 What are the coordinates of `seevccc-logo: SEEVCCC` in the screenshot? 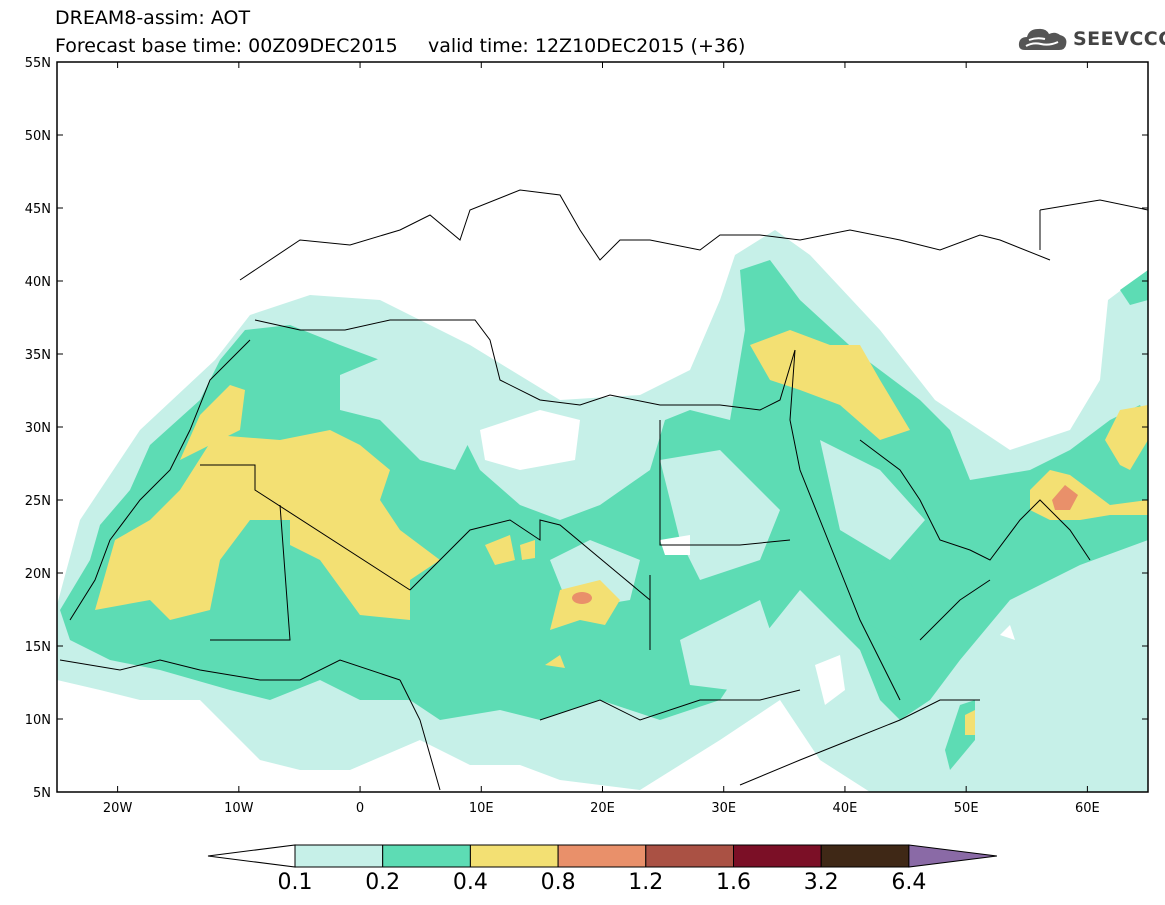 It's located at (1091, 39).